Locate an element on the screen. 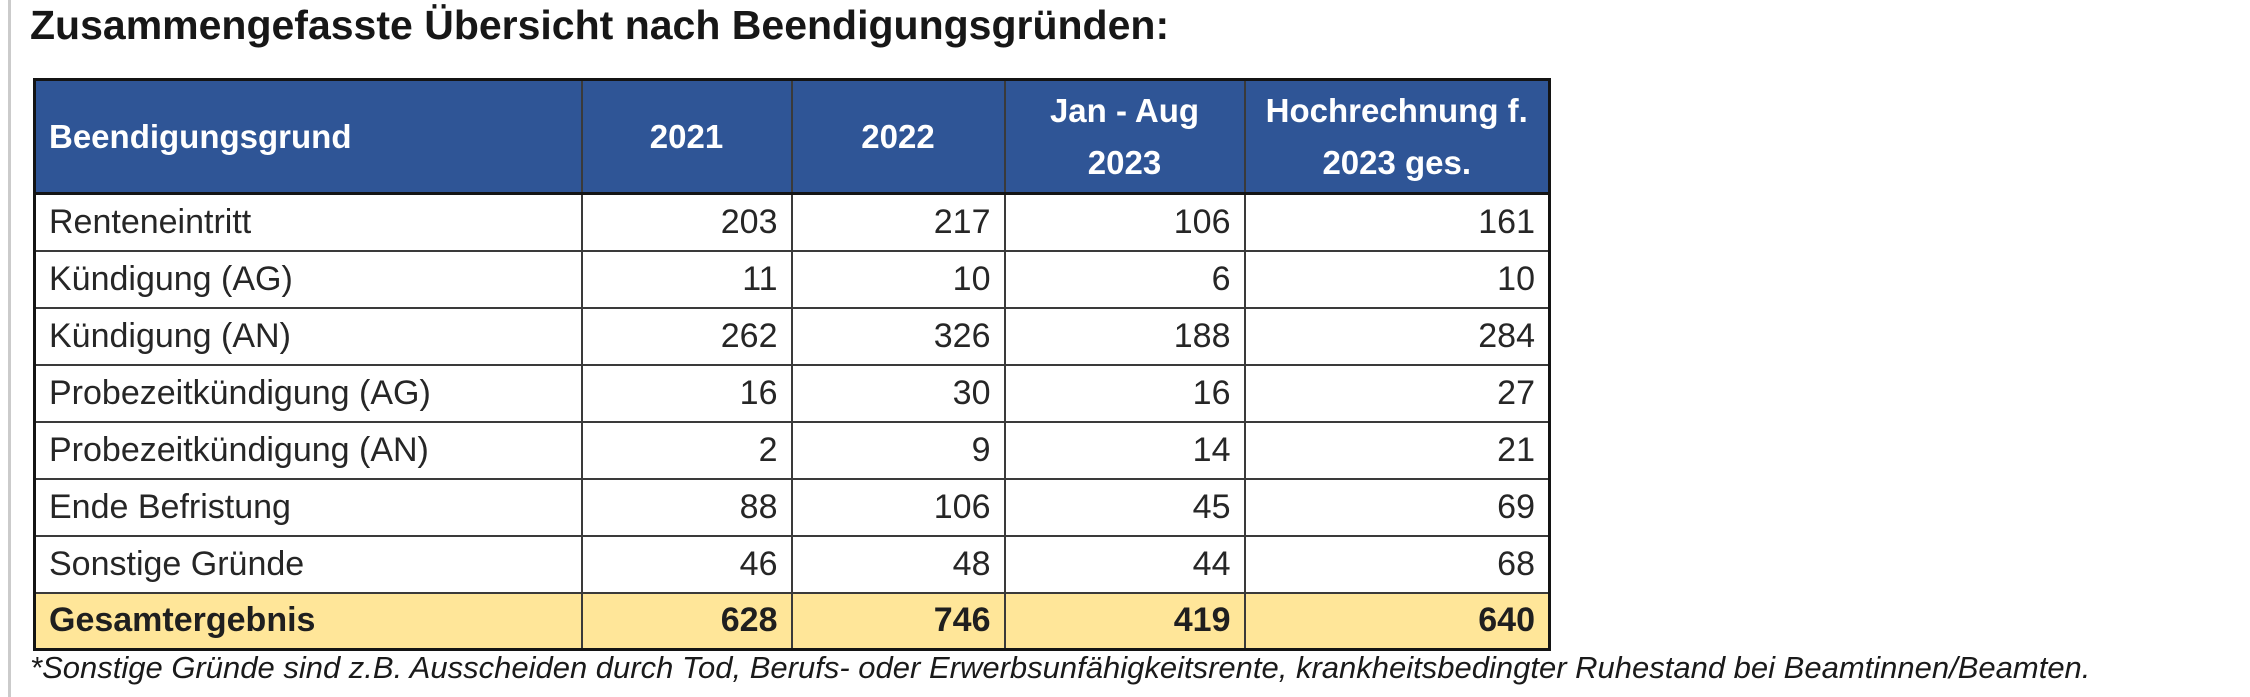 Image resolution: width=2250 pixels, height=697 pixels. header-label-line1: Jan - Aug is located at coordinates (1124, 110).